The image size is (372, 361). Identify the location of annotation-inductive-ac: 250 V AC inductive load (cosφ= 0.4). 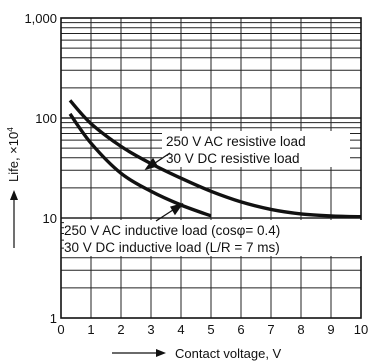
(172, 230).